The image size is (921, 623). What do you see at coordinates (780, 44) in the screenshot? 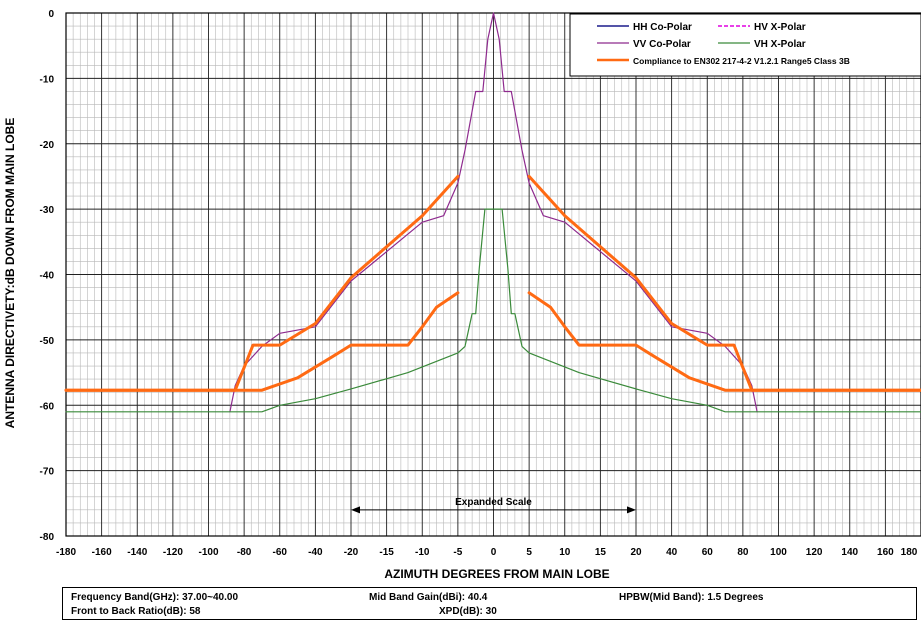
I see `legend-entry-label: VH X-Polar` at bounding box center [780, 44].